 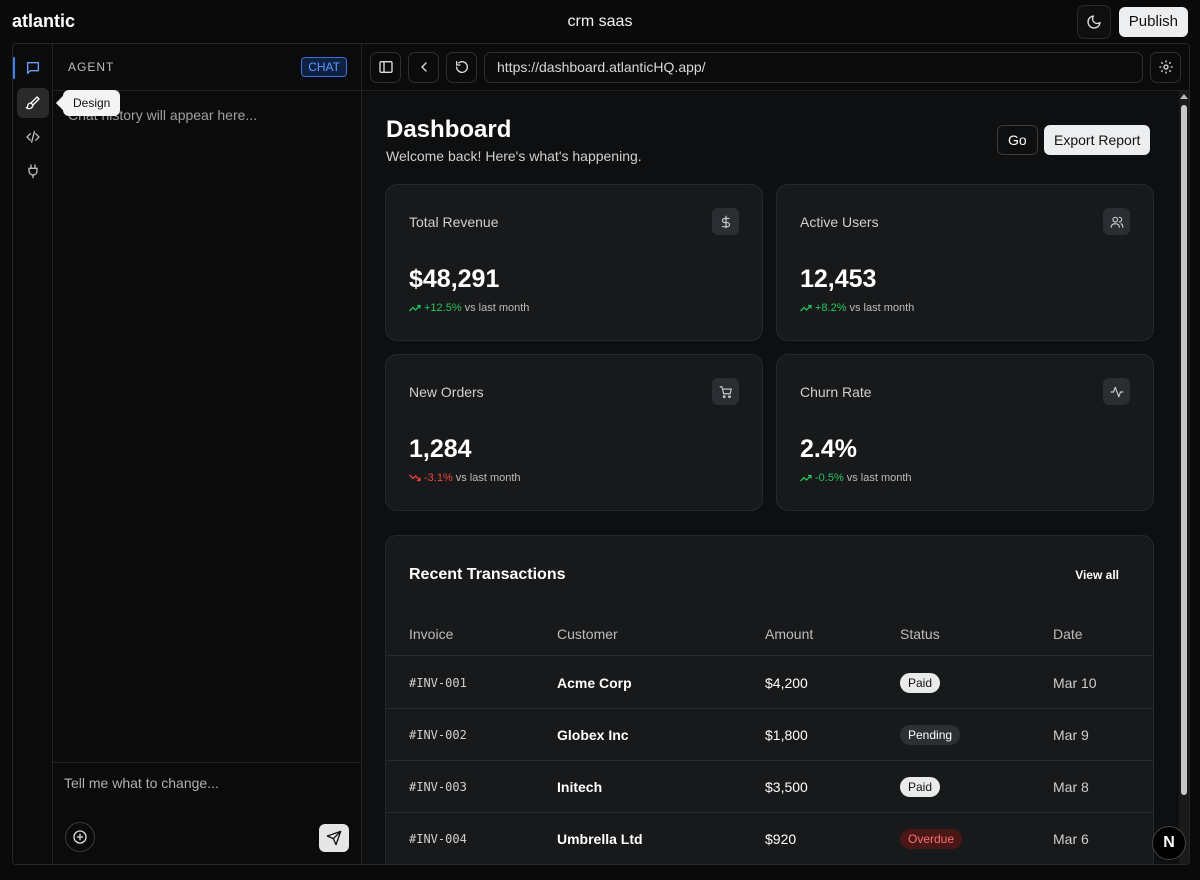 I want to click on column-header-customer: Customer, so click(x=587, y=634).